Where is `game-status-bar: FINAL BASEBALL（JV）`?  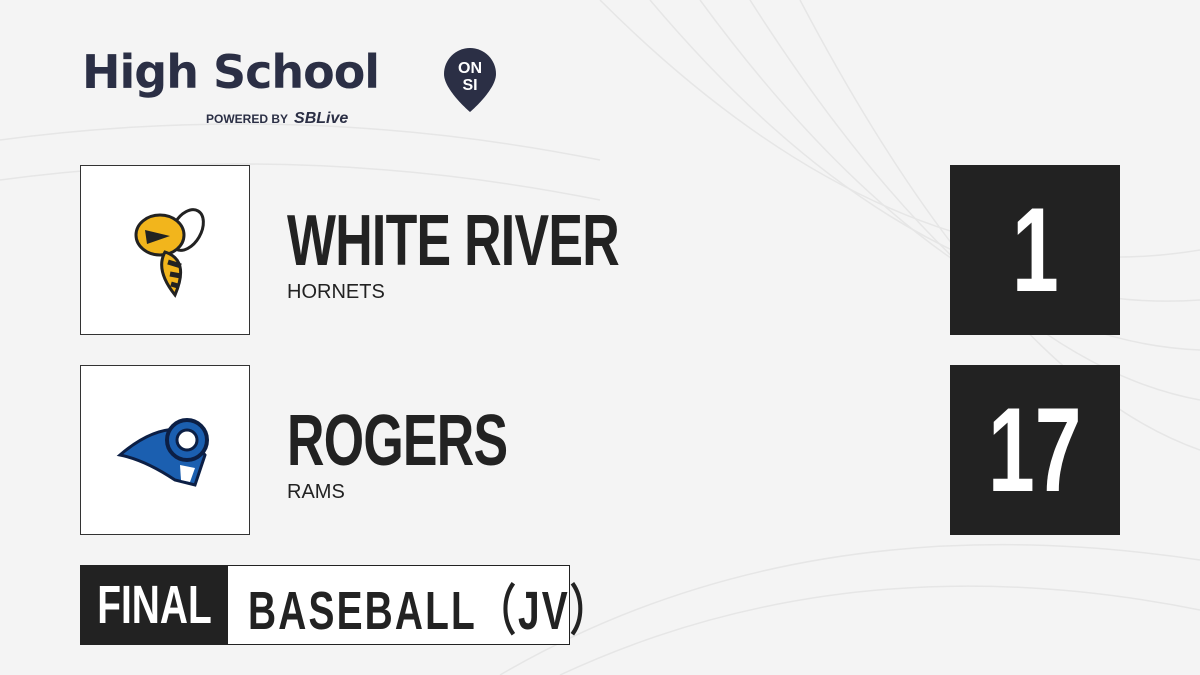
game-status-bar: FINAL BASEBALL（JV） is located at coordinates (344, 605).